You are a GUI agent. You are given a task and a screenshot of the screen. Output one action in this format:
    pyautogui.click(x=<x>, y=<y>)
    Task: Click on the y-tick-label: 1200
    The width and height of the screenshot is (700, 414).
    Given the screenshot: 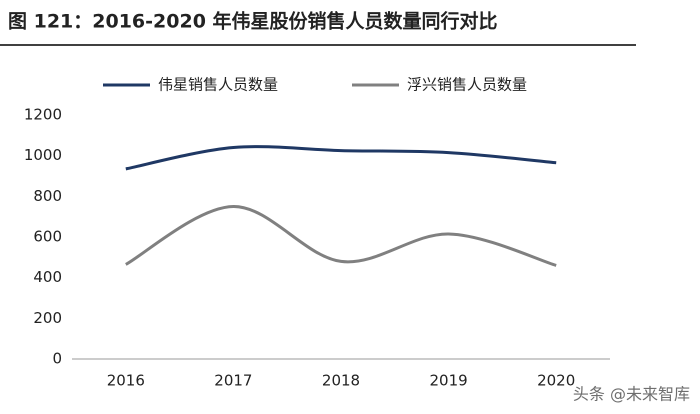 What is the action you would take?
    pyautogui.click(x=43, y=115)
    